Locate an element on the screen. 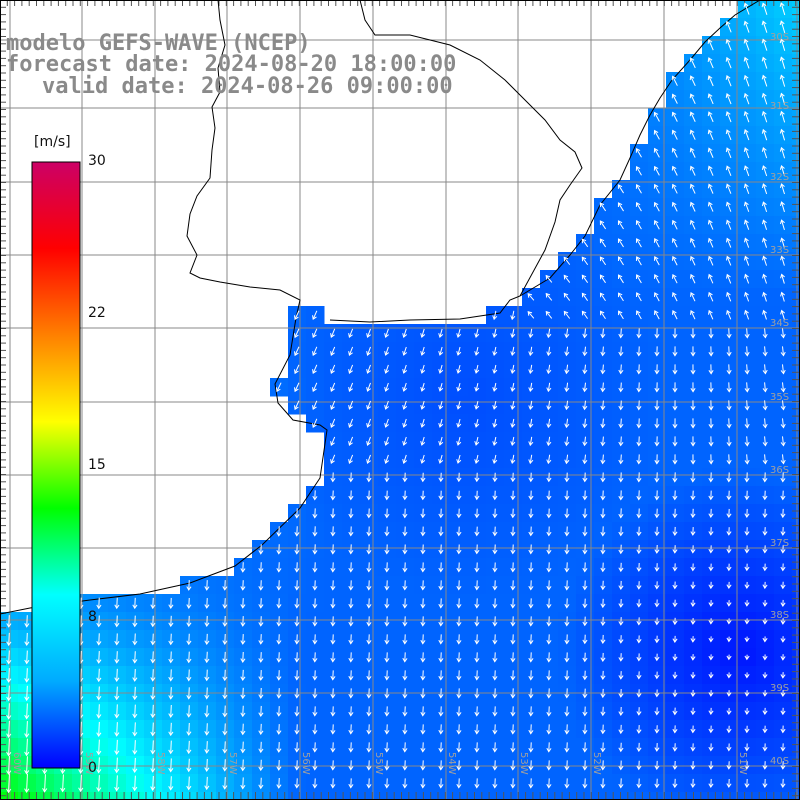 The height and width of the screenshot is (800, 800). latitude-label: 35S is located at coordinates (779, 397).